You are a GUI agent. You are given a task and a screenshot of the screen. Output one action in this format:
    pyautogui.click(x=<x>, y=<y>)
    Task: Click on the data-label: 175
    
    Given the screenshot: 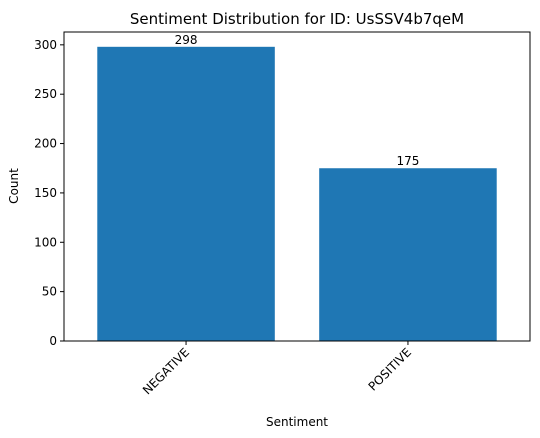 What is the action you would take?
    pyautogui.click(x=407, y=161)
    